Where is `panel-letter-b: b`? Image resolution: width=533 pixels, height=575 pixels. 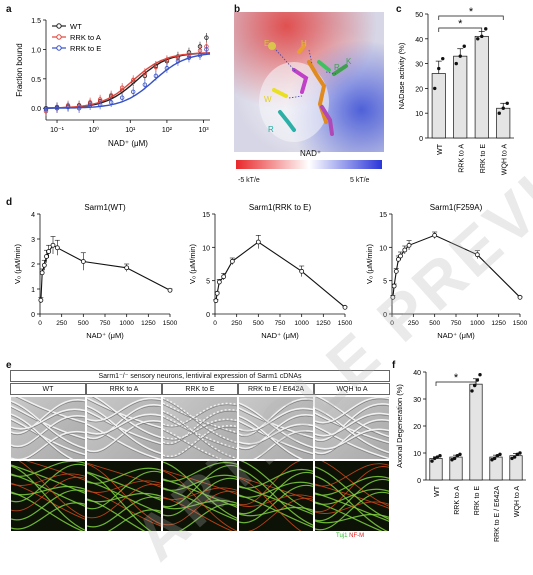 panel-letter-b: b is located at coordinates (237, 9).